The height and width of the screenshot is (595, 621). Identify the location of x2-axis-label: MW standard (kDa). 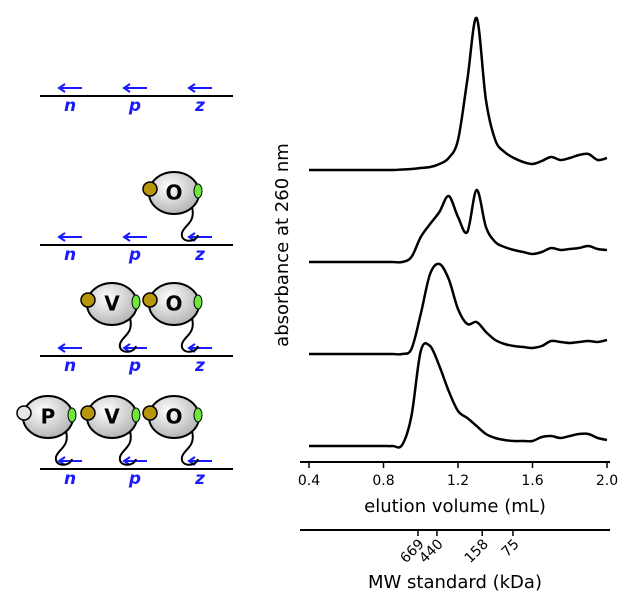
(455, 582).